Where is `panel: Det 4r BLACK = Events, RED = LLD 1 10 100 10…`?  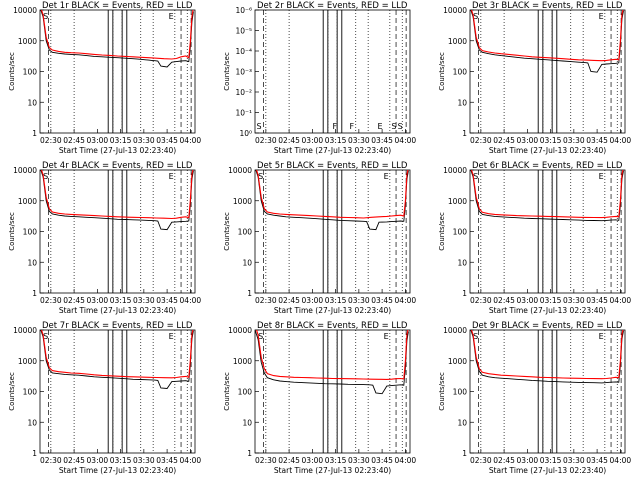 panel: Det 4r BLACK = Events, RED = LLD 1 10 100 10… is located at coordinates (104, 238).